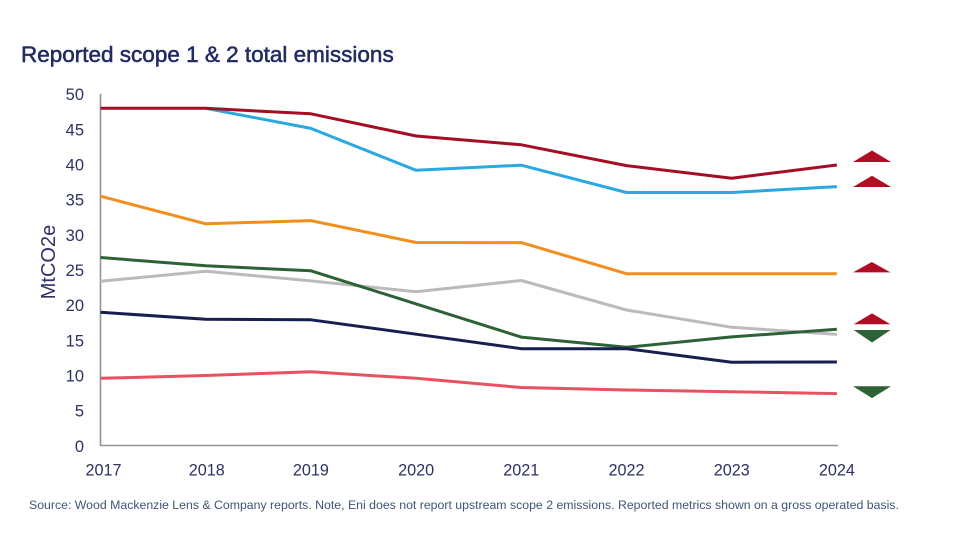  Describe the element at coordinates (75, 95) in the screenshot. I see `svg-text: 50` at that location.